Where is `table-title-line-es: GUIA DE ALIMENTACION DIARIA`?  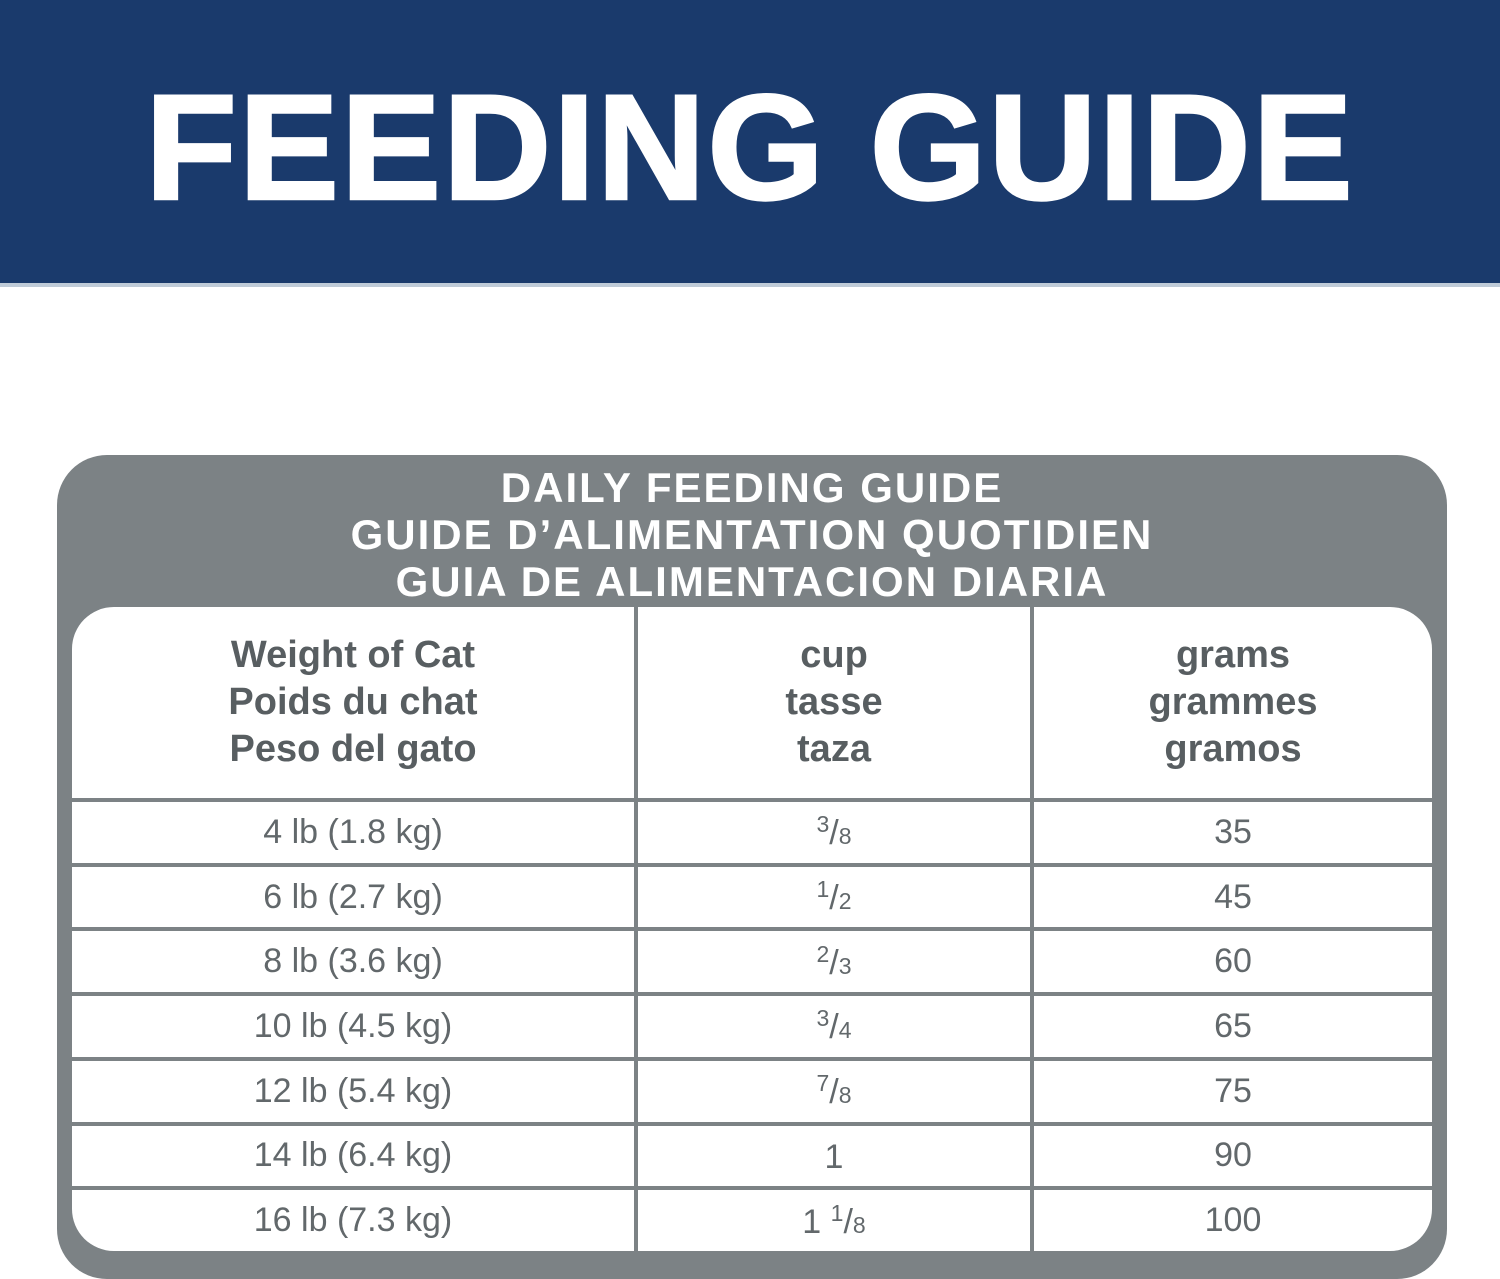
table-title-line-es: GUIA DE ALIMENTACION DIARIA is located at coordinates (752, 581).